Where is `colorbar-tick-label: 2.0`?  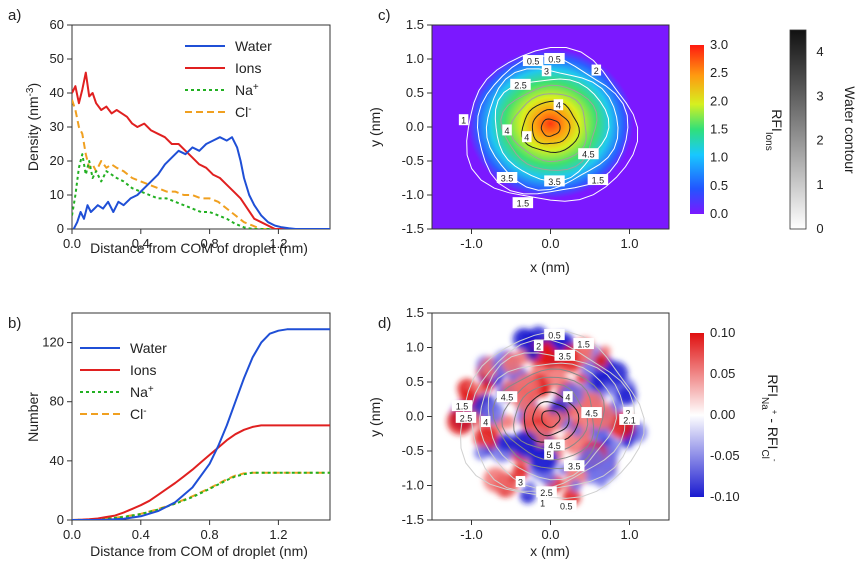 colorbar-tick-label: 2.0 is located at coordinates (719, 100).